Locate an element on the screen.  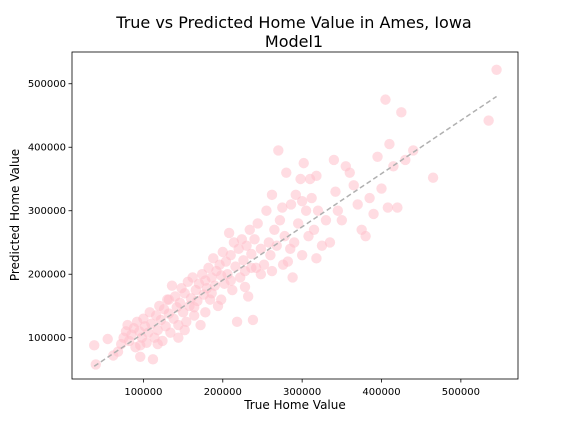
y-tick-label: 100000 is located at coordinates (47, 338).